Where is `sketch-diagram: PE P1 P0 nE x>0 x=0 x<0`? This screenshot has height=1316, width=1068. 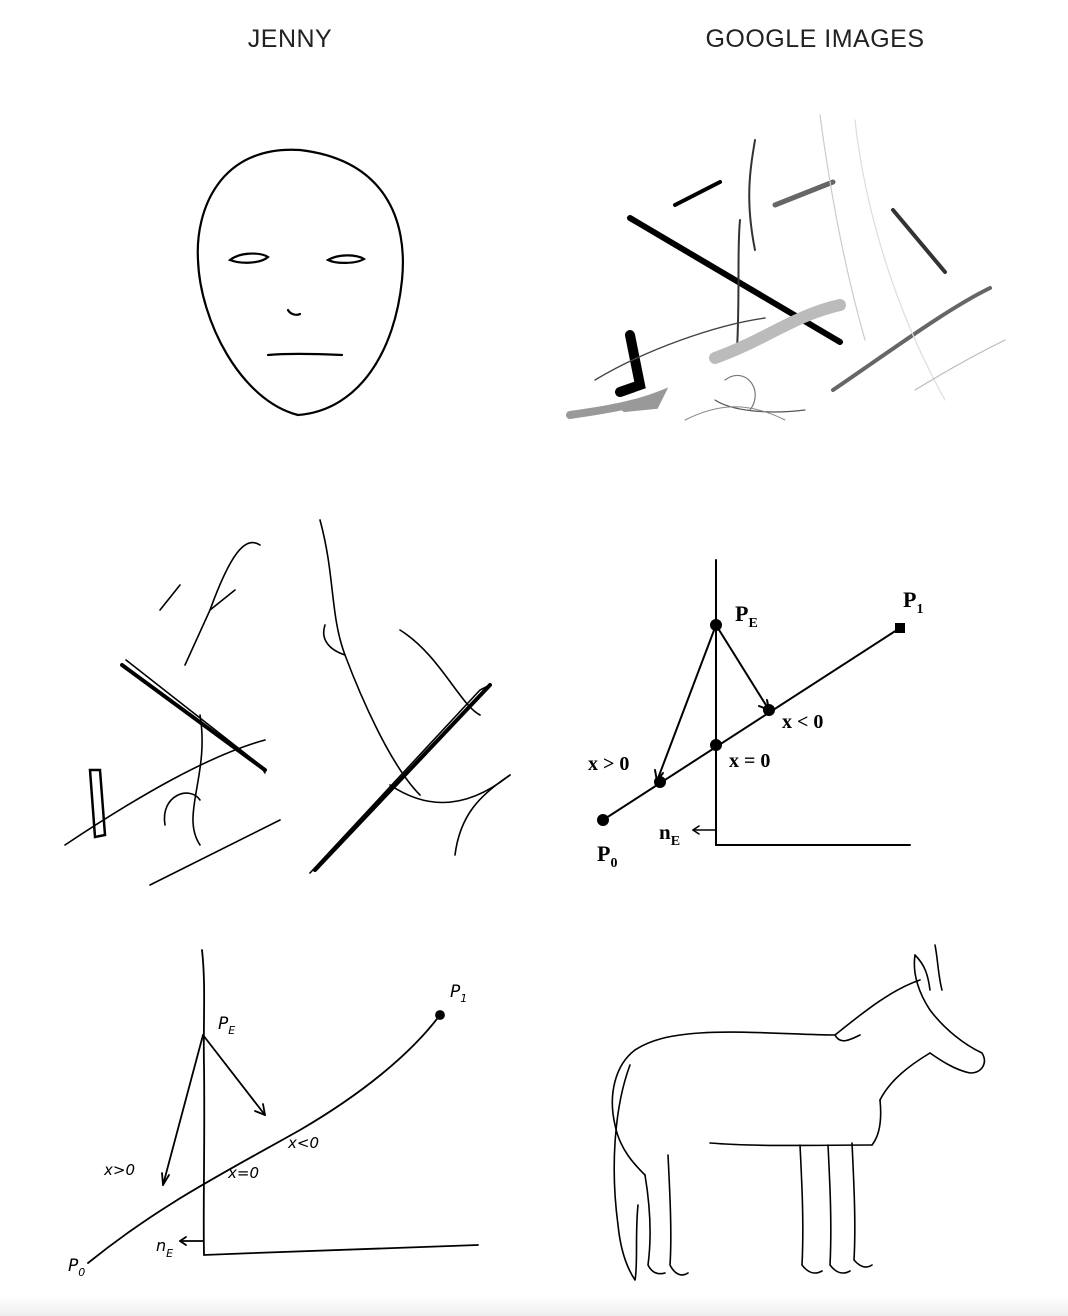 sketch-diagram: PE P1 P0 nE x>0 x=0 x<0 is located at coordinates (273, 1114).